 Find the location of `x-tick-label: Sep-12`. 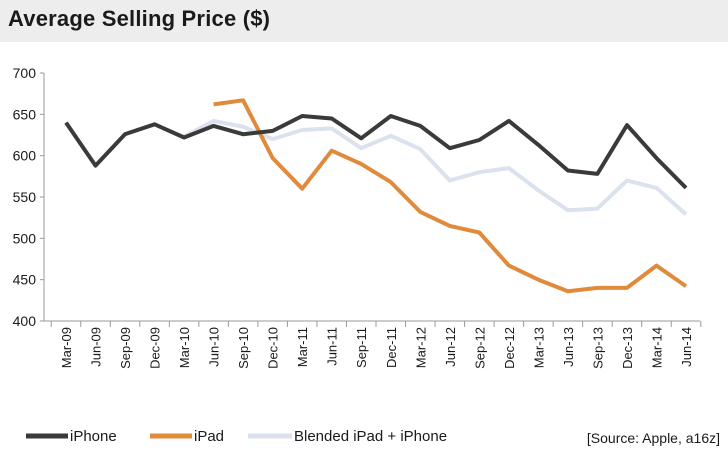

x-tick-label: Sep-12 is located at coordinates (479, 348).